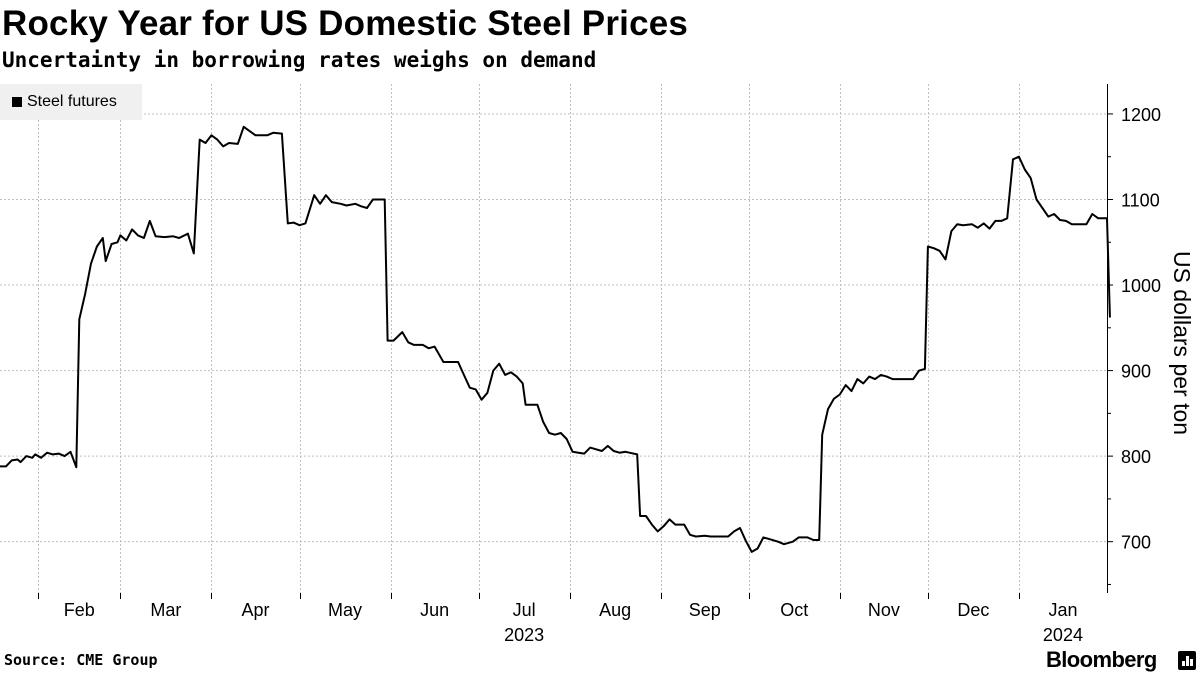 The height and width of the screenshot is (675, 1200). I want to click on x-tick-label-jan: Jan, so click(1062, 610).